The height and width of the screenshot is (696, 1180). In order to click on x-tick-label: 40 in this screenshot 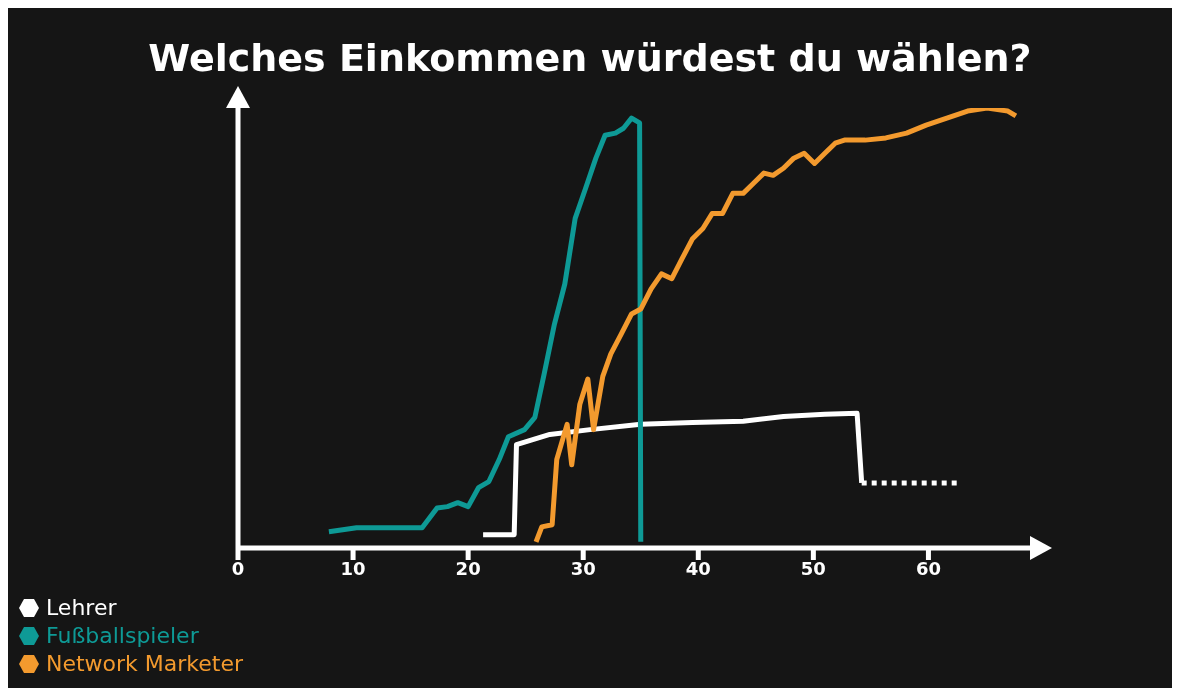, I will do `click(698, 568)`.